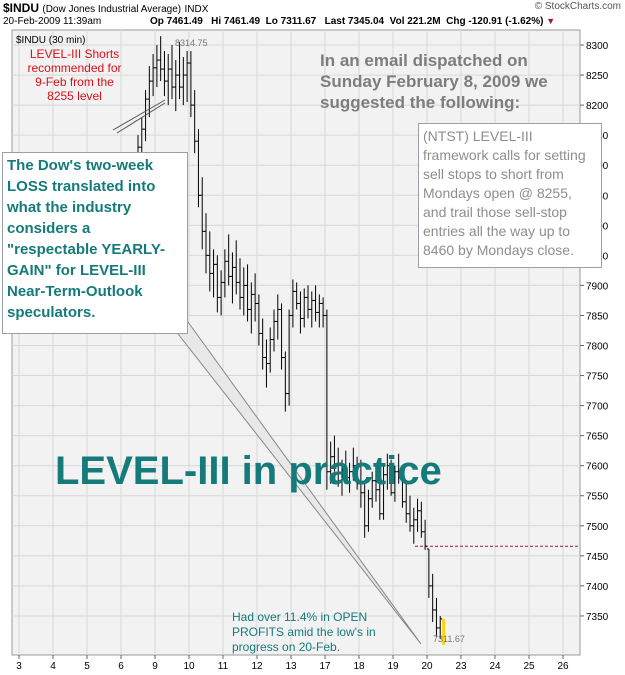  I want to click on y-tick-label: 7550, so click(597, 497).